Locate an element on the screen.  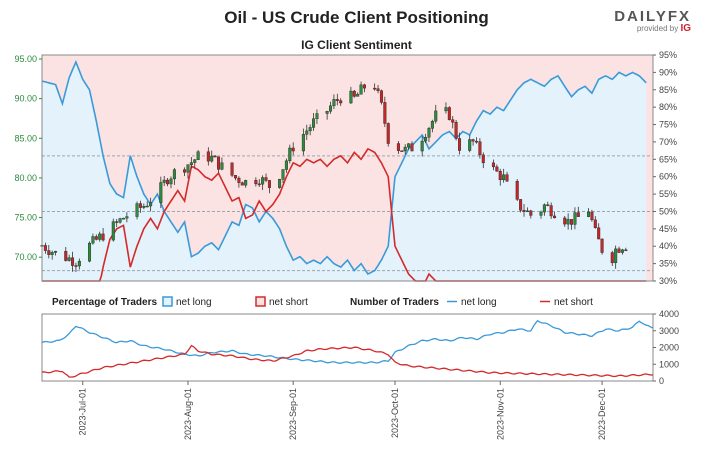
percent-tick-label: 80% is located at coordinates (668, 107).